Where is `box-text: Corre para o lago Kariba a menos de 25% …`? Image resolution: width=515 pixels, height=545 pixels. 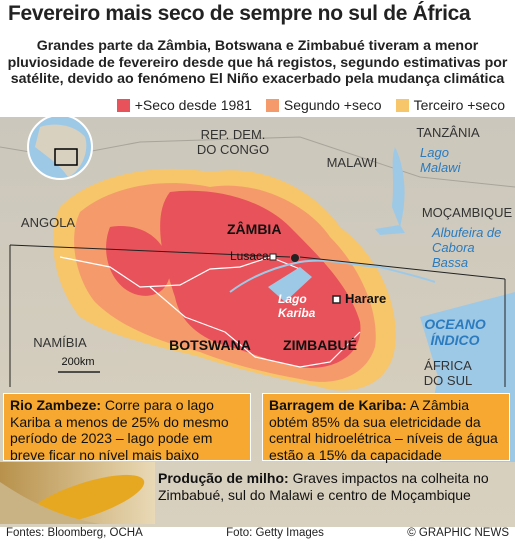 box-text: Corre para o lago Kariba a menos de 25% … is located at coordinates (119, 430).